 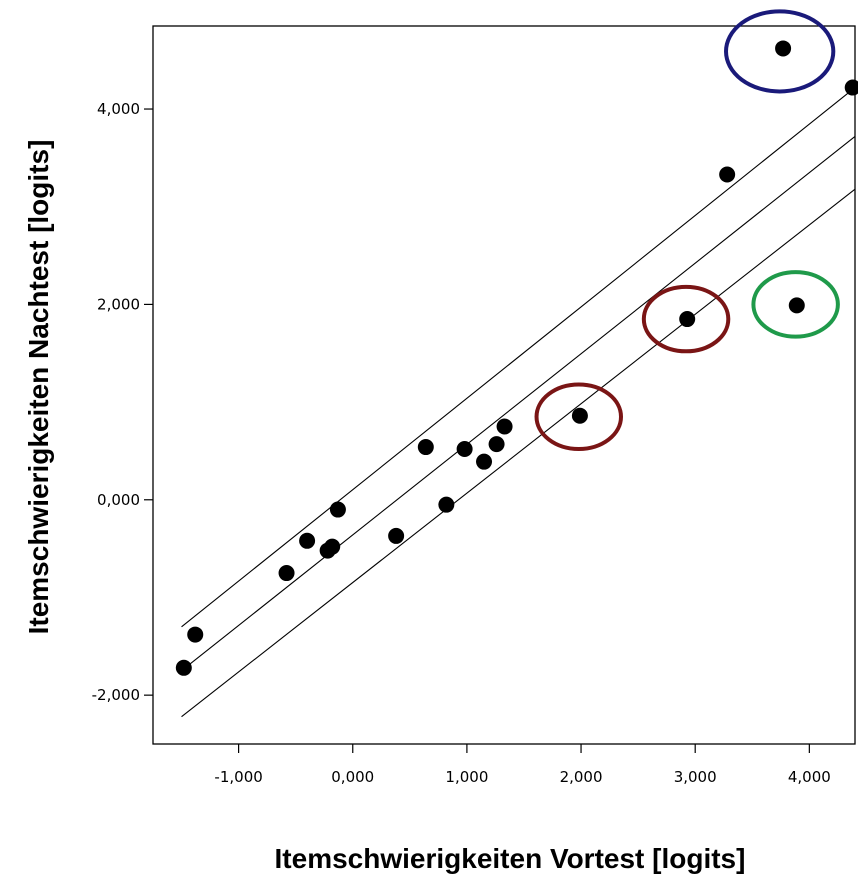 What do you see at coordinates (522, 765) in the screenshot?
I see `x-axis: -1,000 0,000 1,000 2,000 3,000 4,000` at bounding box center [522, 765].